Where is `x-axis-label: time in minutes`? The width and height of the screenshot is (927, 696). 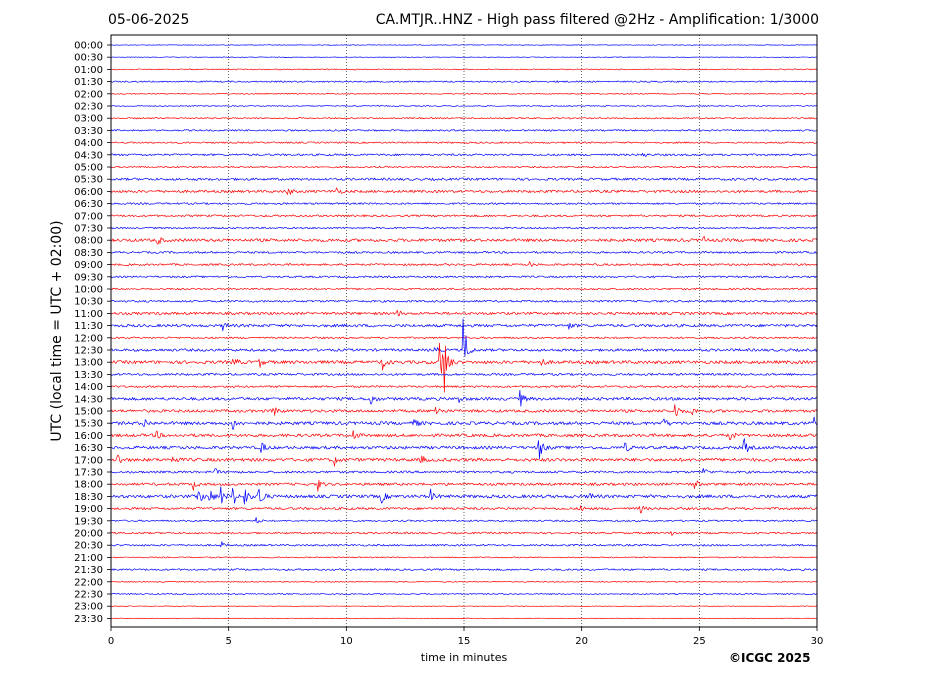
x-axis-label: time in minutes is located at coordinates (464, 657).